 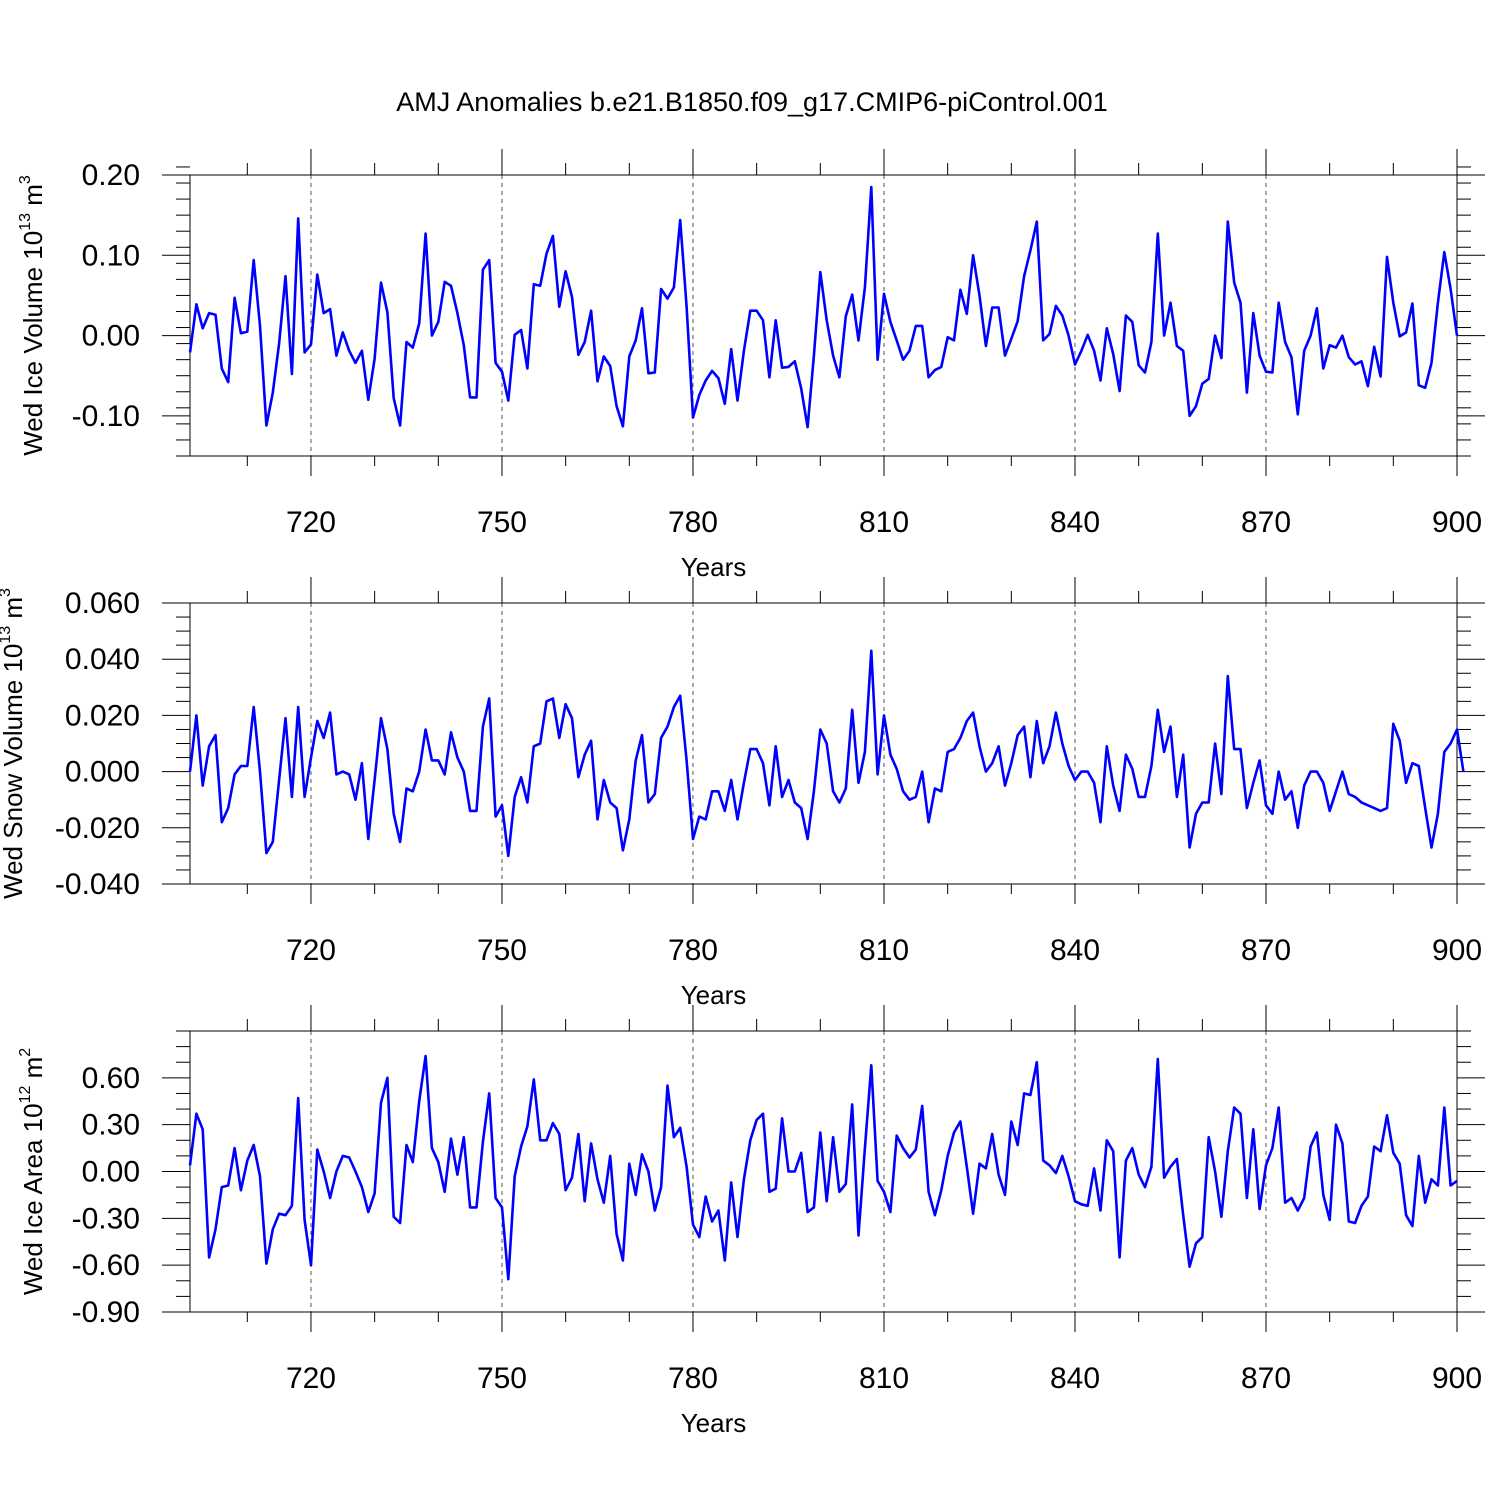 I want to click on y-tick-label: 0.30, so click(x=111, y=1125).